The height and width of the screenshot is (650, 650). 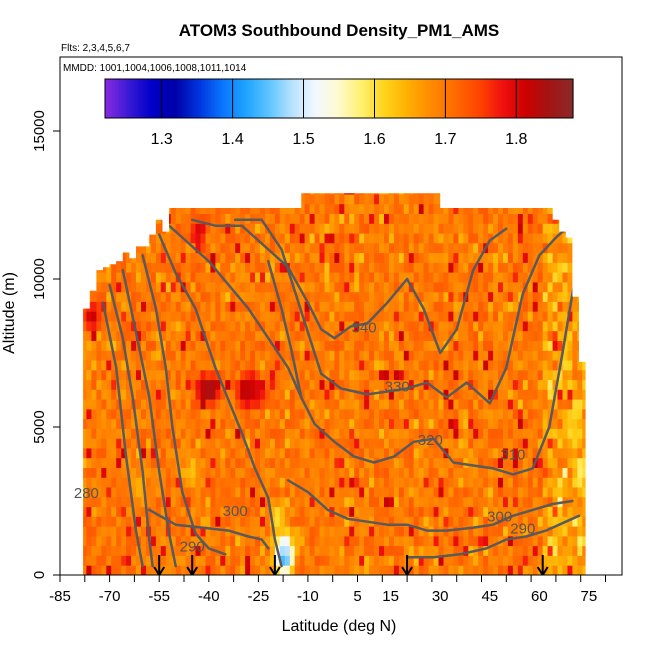 What do you see at coordinates (539, 596) in the screenshot?
I see `x-tick-label: 60` at bounding box center [539, 596].